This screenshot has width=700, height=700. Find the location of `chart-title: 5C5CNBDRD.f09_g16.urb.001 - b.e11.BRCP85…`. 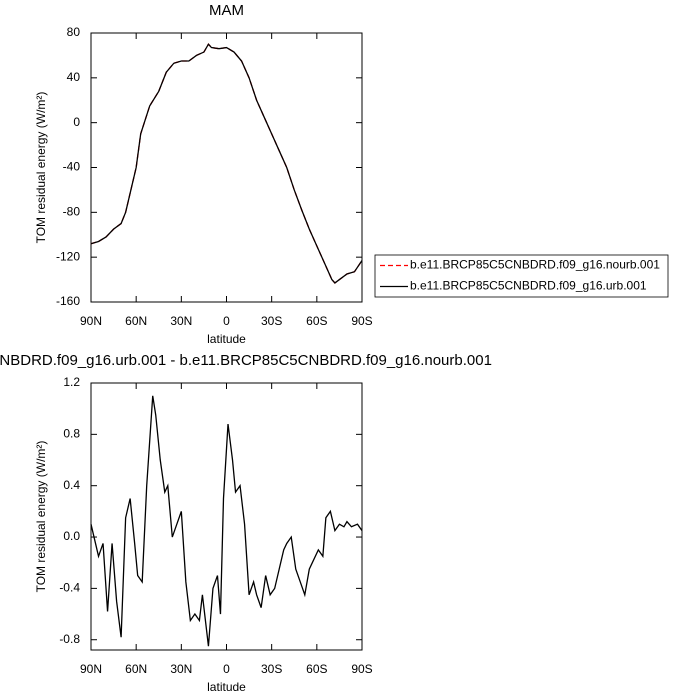

chart-title: 5C5CNBDRD.f09_g16.urb.001 - b.e11.BRCP85… is located at coordinates (246, 360).